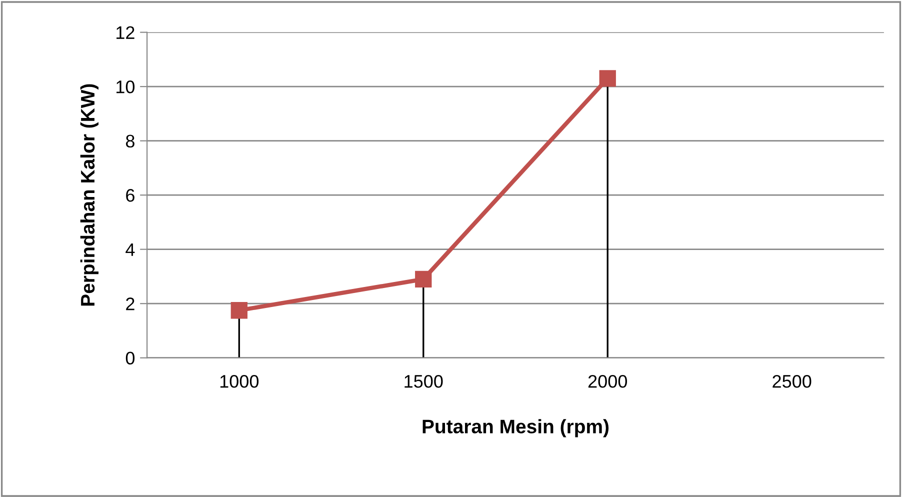 This screenshot has width=902, height=497. What do you see at coordinates (125, 32) in the screenshot?
I see `y-tick-label: 12` at bounding box center [125, 32].